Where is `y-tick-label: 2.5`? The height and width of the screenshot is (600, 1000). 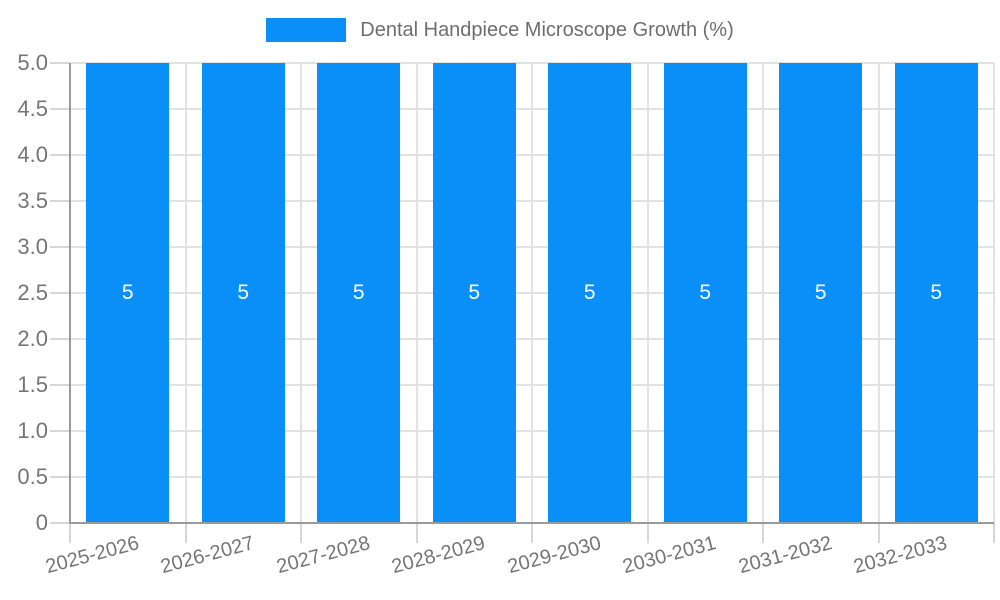
y-tick-label: 2.5 is located at coordinates (32, 292).